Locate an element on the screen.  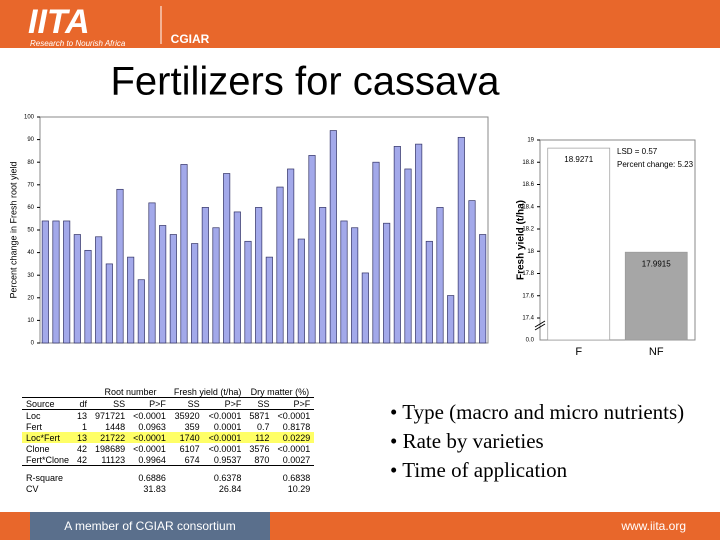
y-tick-label: 19 is located at coordinates (530, 141).